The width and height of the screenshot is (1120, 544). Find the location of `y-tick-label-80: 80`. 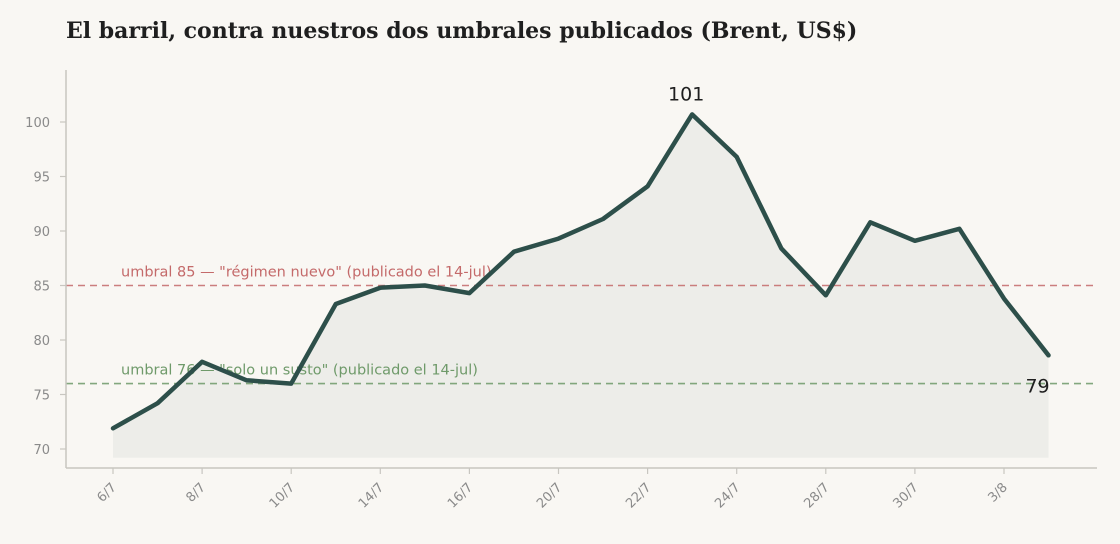

y-tick-label-80: 80 is located at coordinates (41, 341).